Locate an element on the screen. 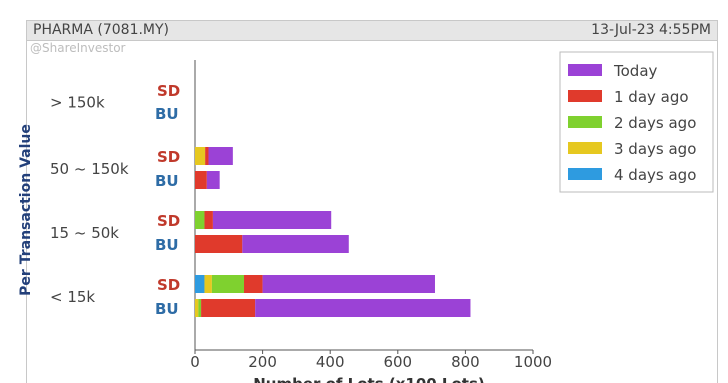 The image size is (728, 383). chart-title: PHARMA (7081.MY) is located at coordinates (101, 30).